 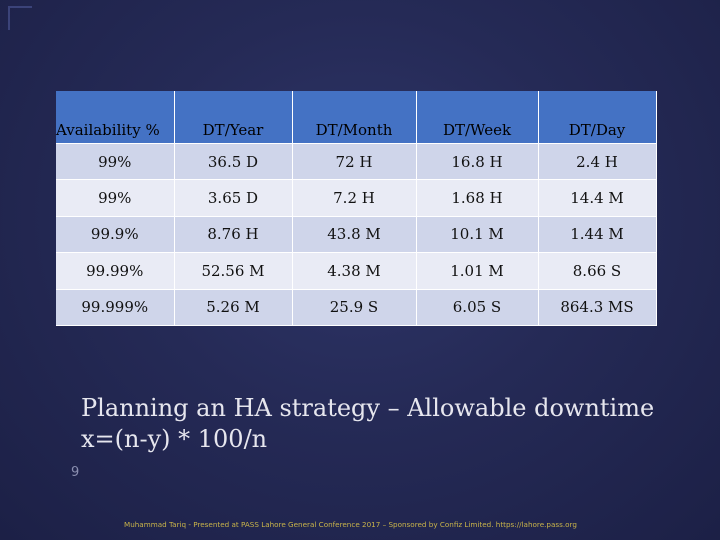 What do you see at coordinates (75, 472) in the screenshot?
I see `slide-number: 9` at bounding box center [75, 472].